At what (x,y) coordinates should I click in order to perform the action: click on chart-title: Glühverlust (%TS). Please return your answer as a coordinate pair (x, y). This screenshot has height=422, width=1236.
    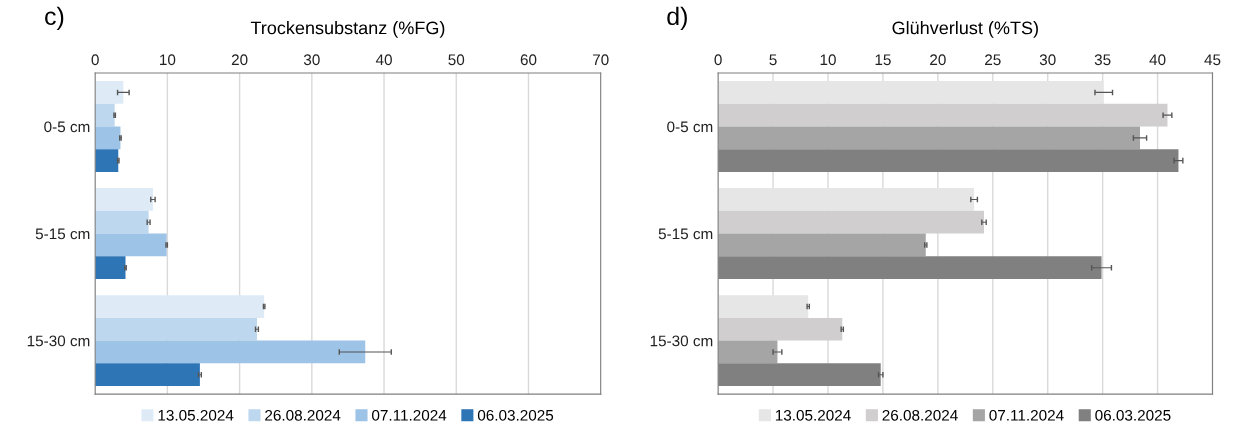
    Looking at the image, I should click on (965, 29).